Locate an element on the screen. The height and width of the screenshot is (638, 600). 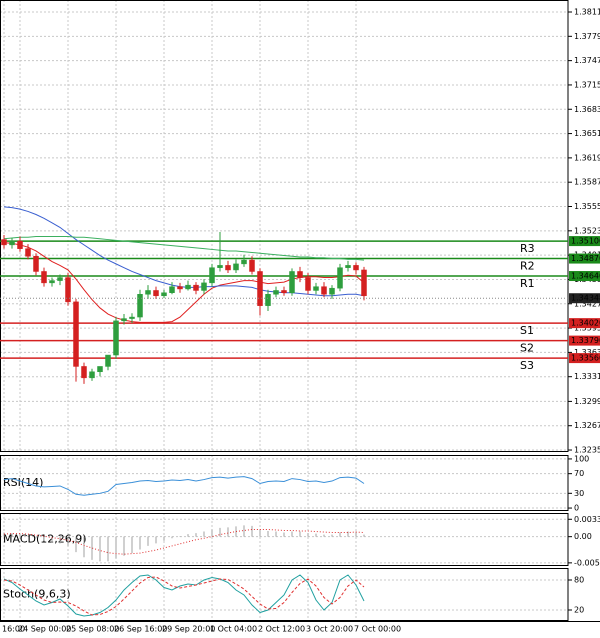
level-name: R3 is located at coordinates (527, 248).